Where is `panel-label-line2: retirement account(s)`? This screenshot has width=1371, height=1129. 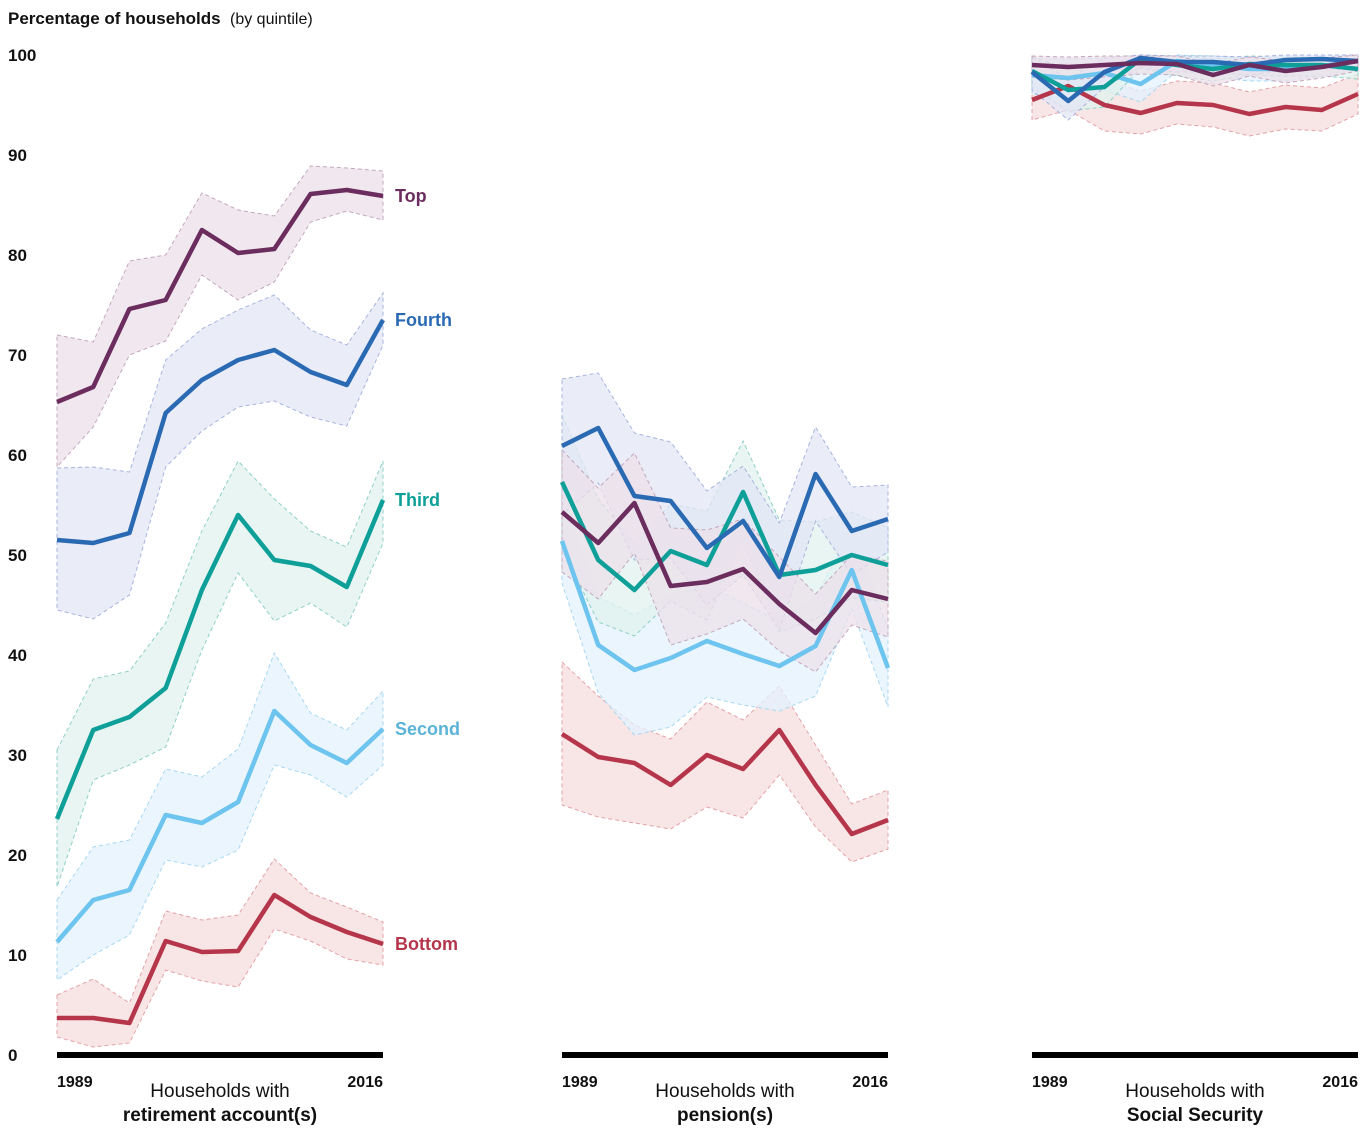 panel-label-line2: retirement account(s) is located at coordinates (220, 1115).